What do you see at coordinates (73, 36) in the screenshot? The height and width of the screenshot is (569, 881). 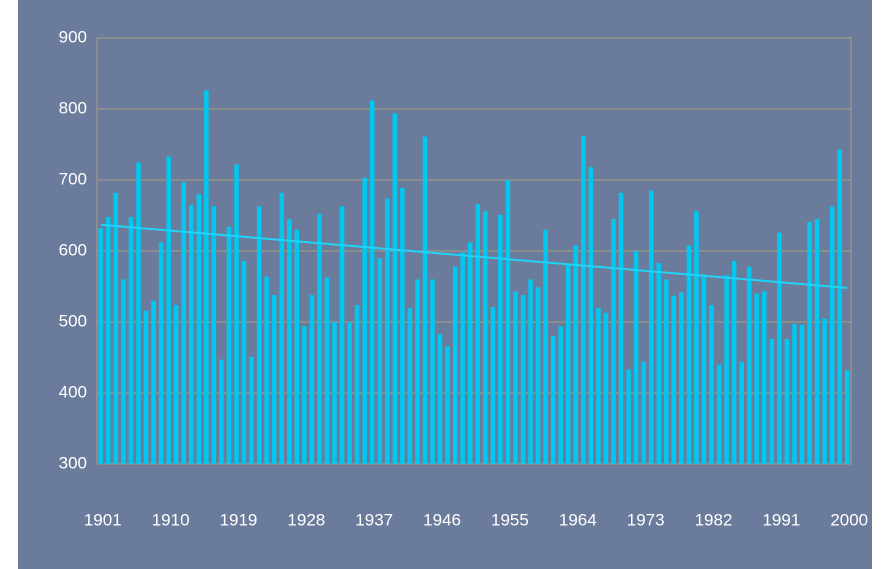 I see `y-tick-label: 900` at bounding box center [73, 36].